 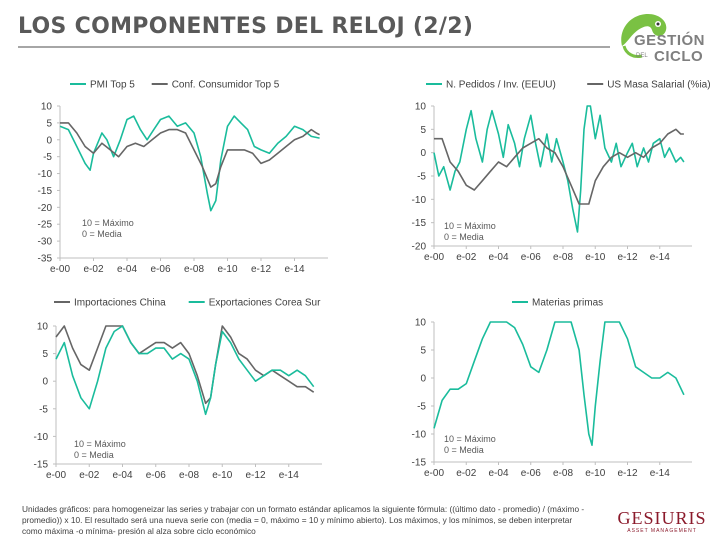 What do you see at coordinates (567, 303) in the screenshot?
I see `legend-label: Materias primas` at bounding box center [567, 303].